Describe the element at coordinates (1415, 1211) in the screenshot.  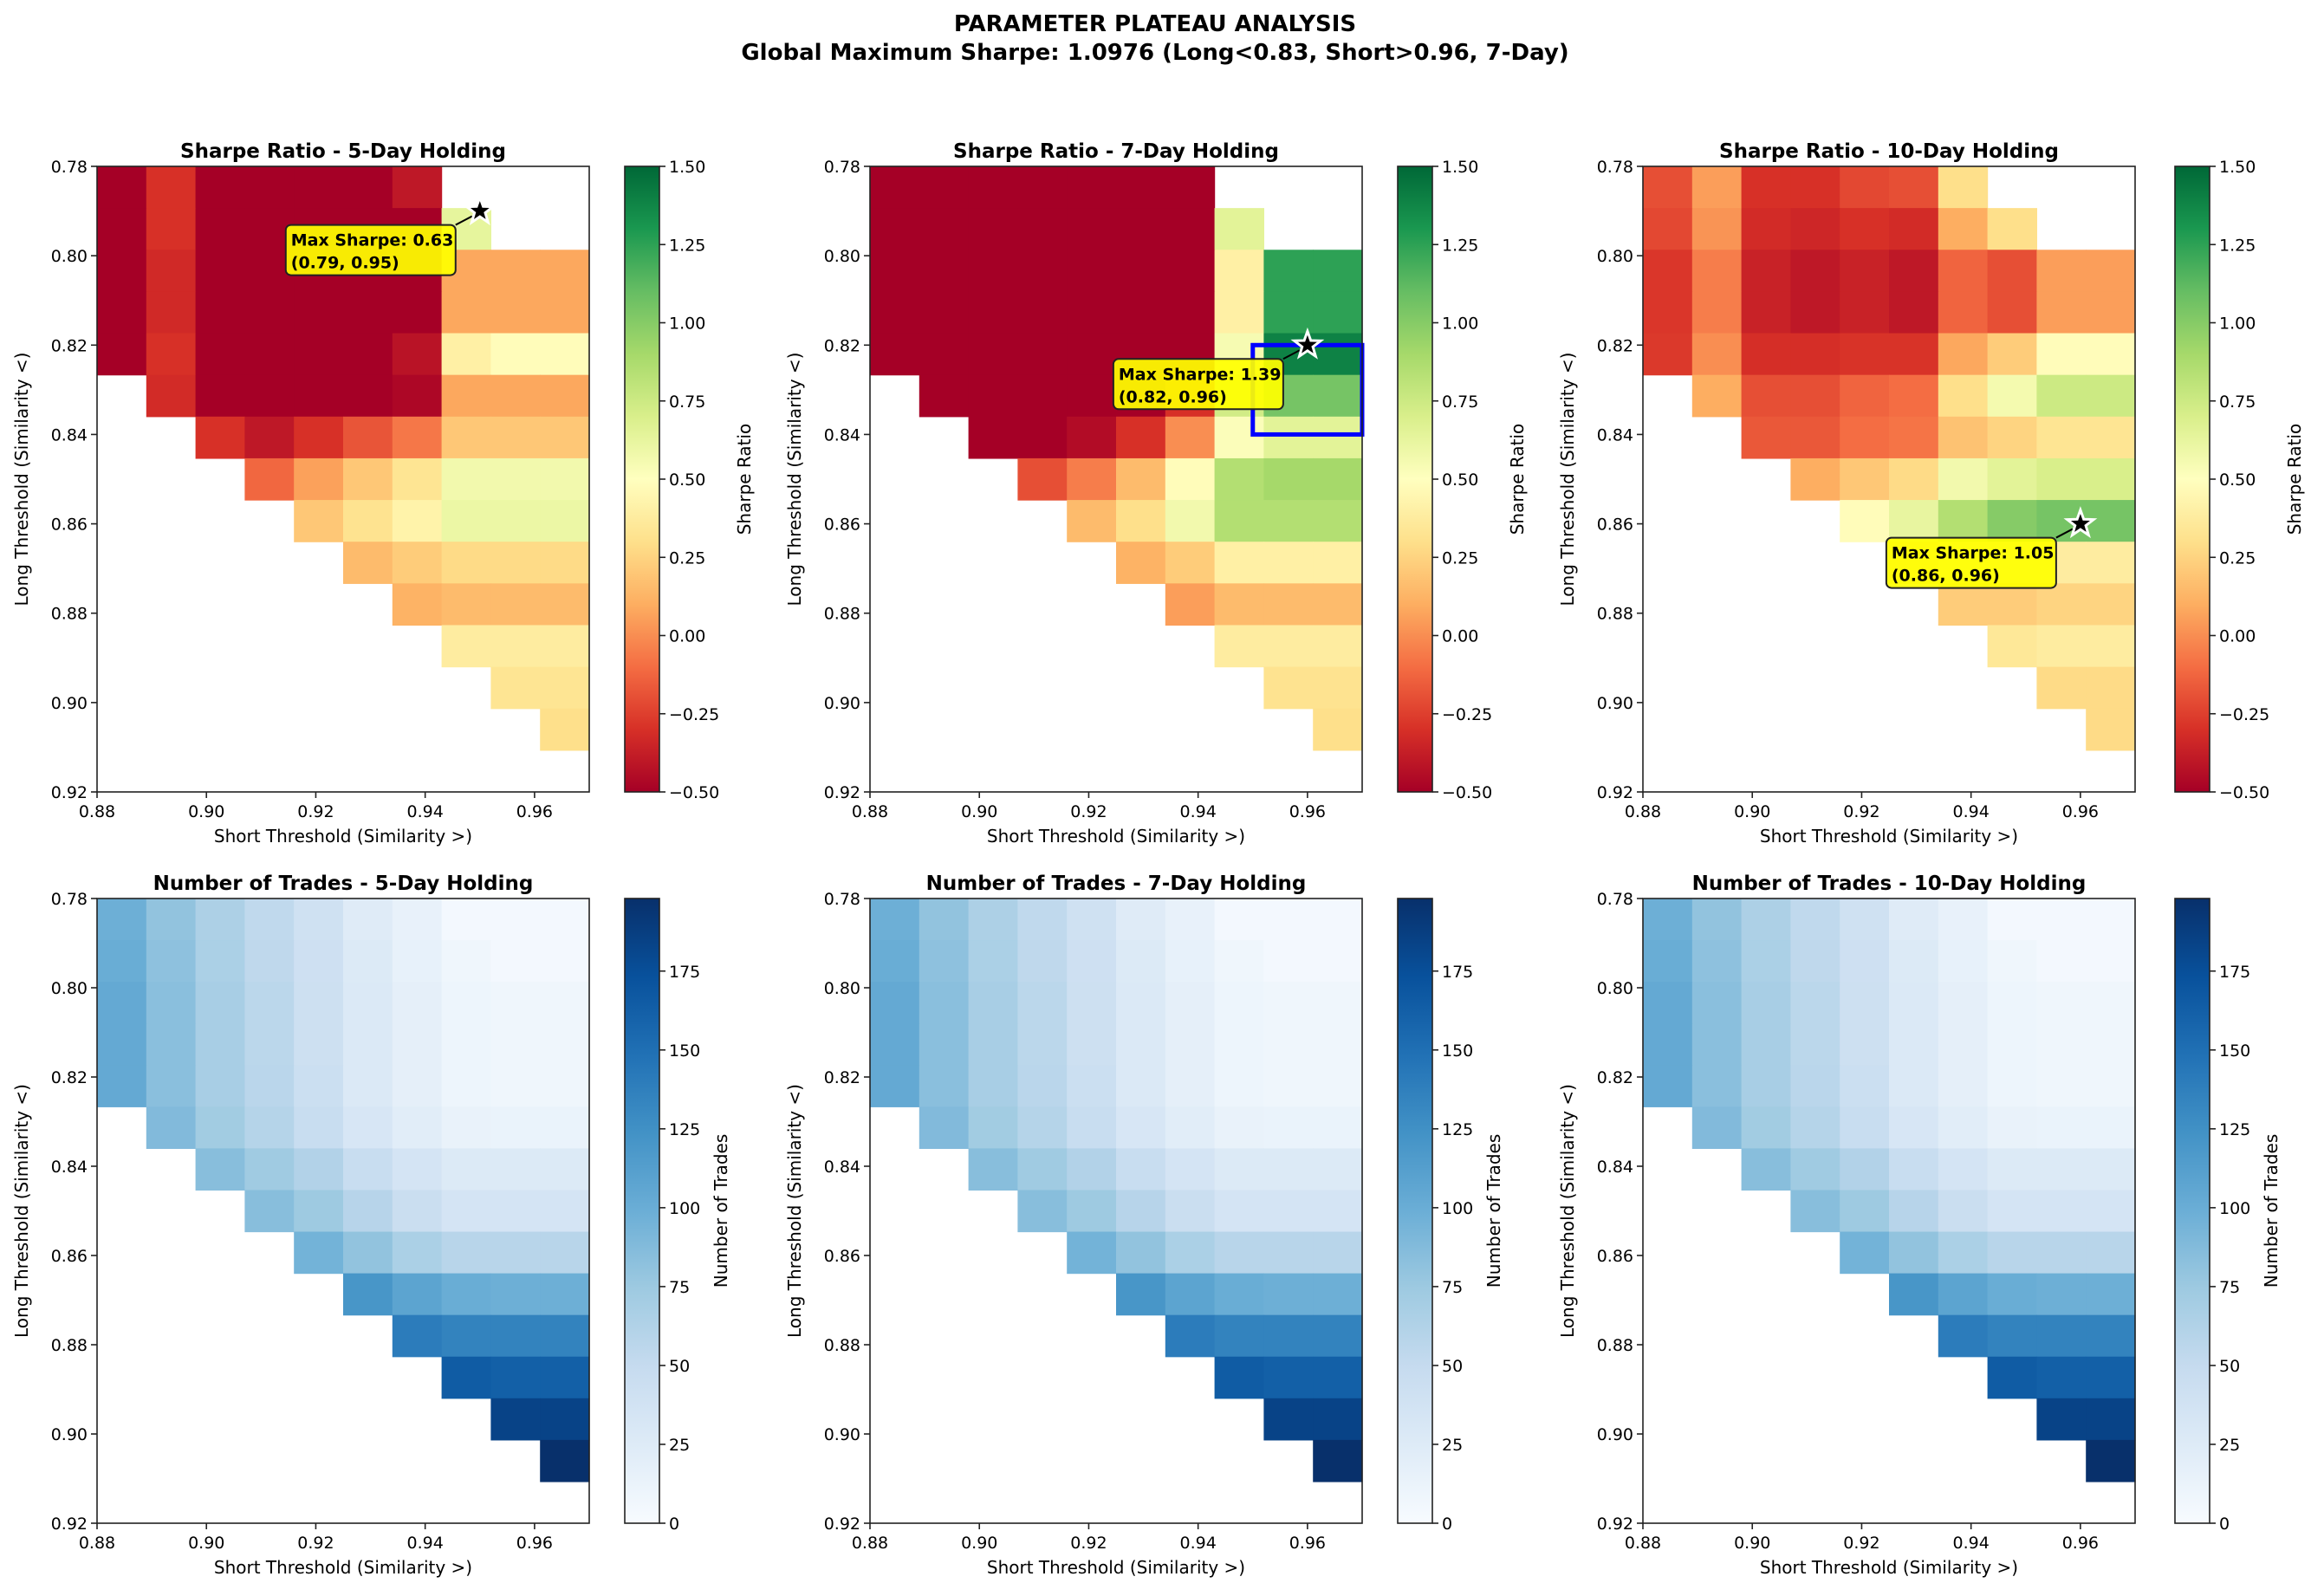
I see `colorbar-gradient` at that location.